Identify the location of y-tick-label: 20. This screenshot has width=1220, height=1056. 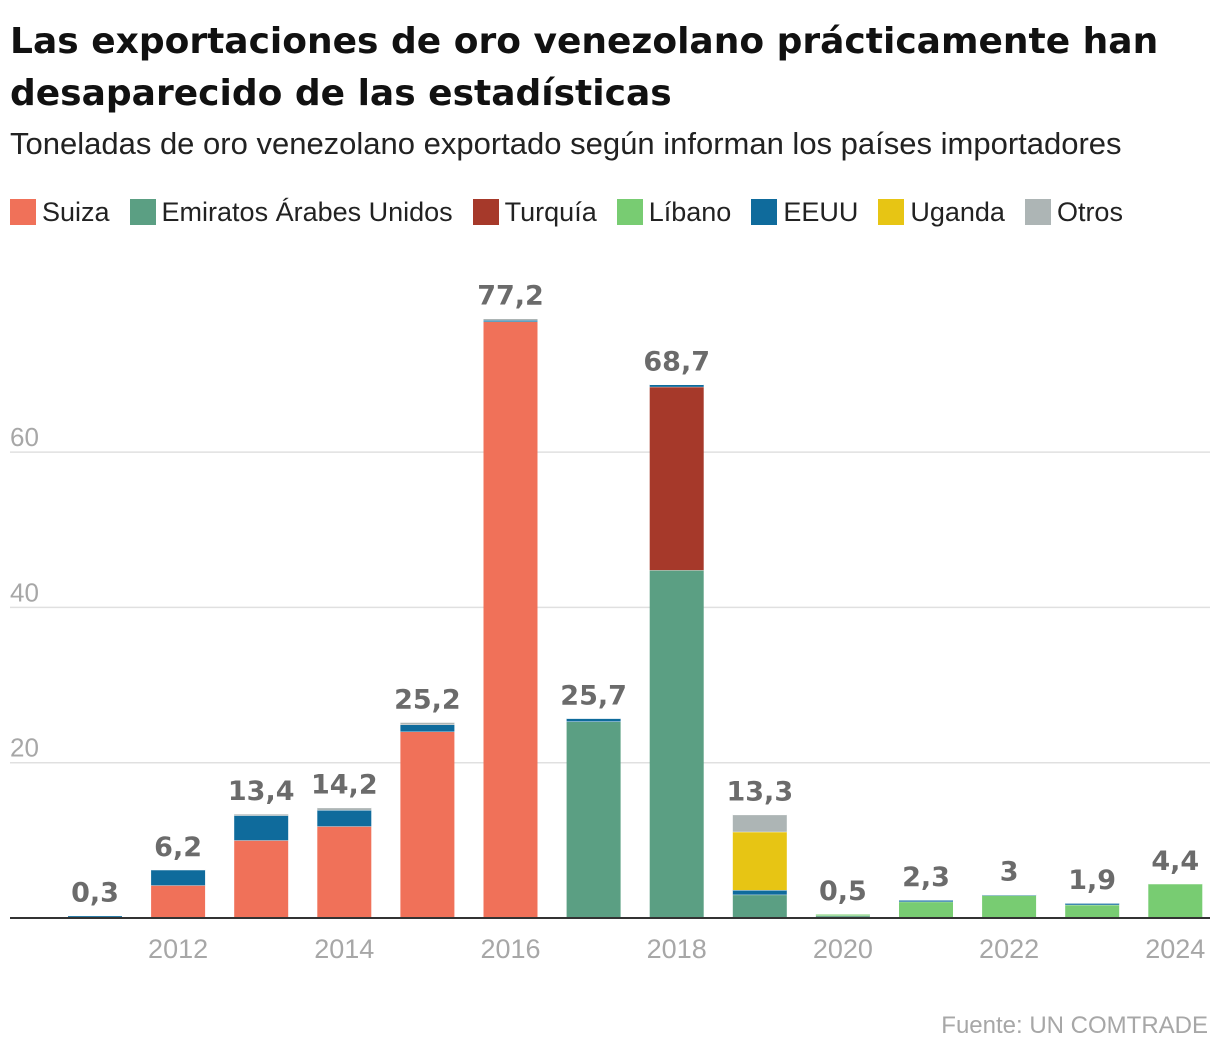
(24, 748).